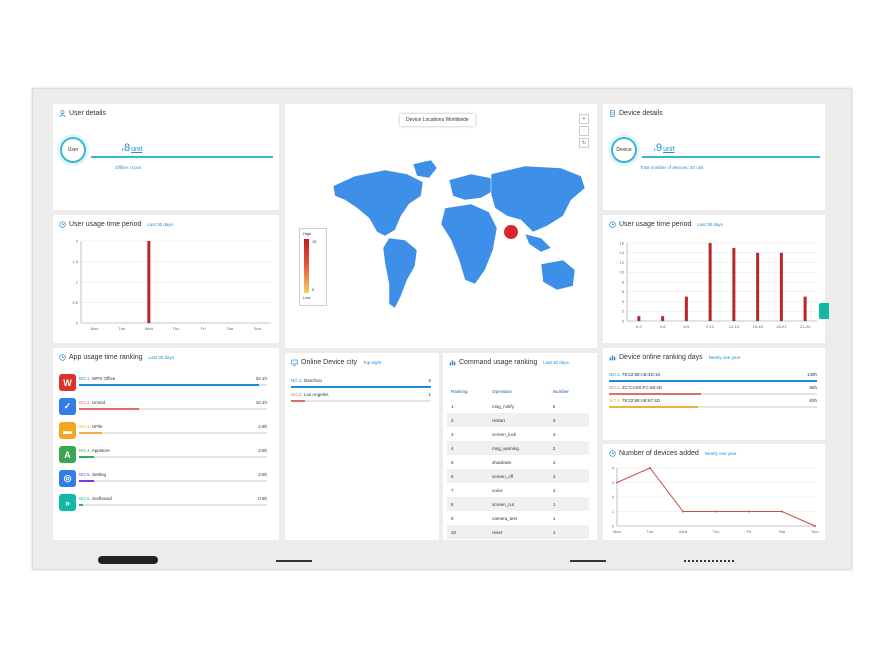 This screenshot has width=880, height=660. What do you see at coordinates (518, 490) in the screenshot?
I see `table-row: 7 voice 2` at bounding box center [518, 490].